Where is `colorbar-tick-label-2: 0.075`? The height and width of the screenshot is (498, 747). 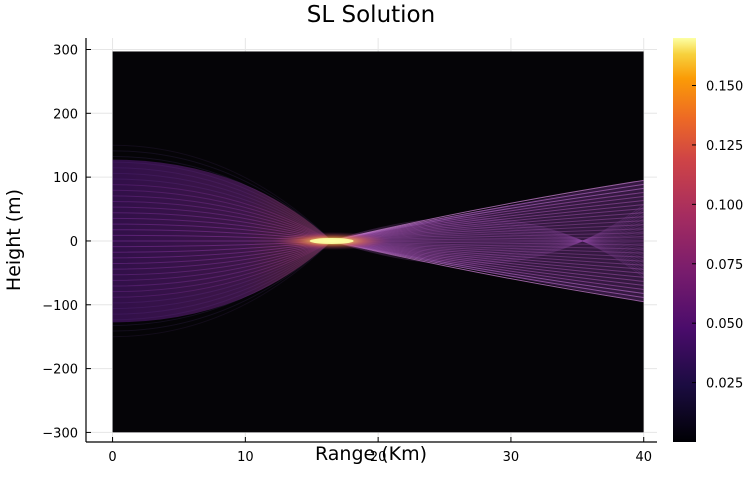 colorbar-tick-label-2: 0.075 is located at coordinates (724, 265).